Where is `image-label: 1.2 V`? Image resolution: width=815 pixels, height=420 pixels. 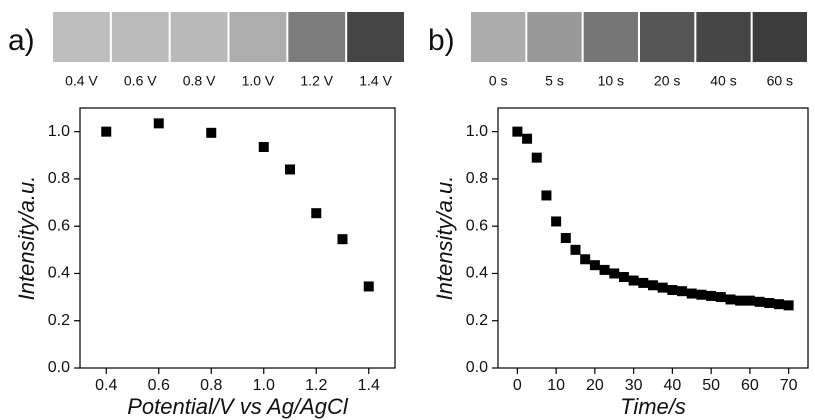 image-label: 1.2 V is located at coordinates (316, 81).